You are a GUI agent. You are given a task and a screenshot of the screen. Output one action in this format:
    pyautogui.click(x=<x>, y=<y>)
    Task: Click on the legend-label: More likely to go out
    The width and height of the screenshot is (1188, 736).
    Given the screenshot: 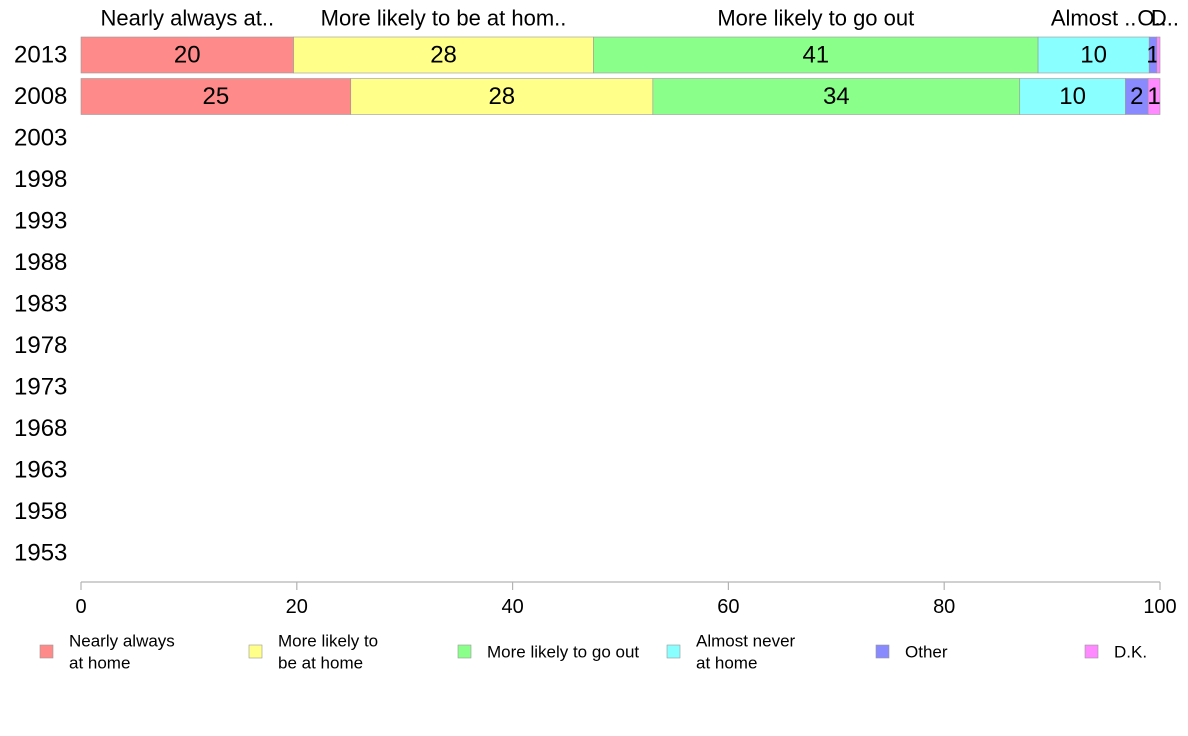 What is the action you would take?
    pyautogui.click(x=563, y=652)
    